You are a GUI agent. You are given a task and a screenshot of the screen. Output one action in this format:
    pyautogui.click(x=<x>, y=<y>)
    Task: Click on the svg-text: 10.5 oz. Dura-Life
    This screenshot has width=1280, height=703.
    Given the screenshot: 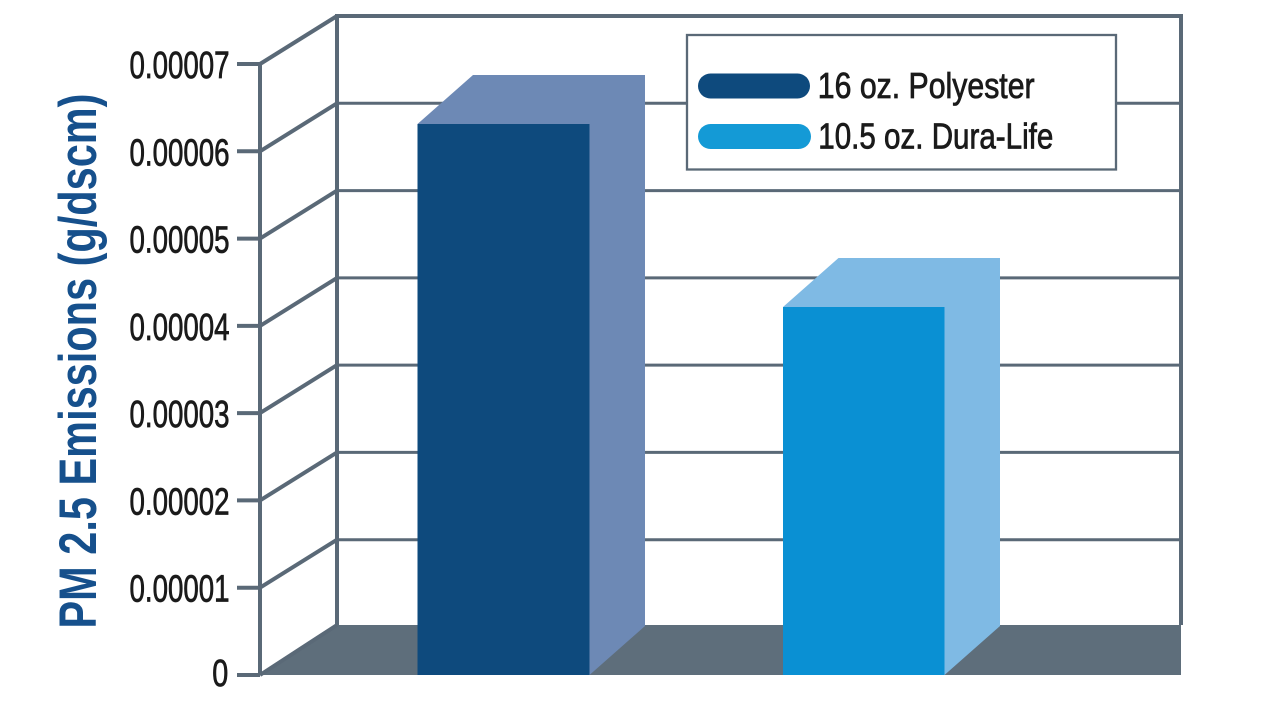 What is the action you would take?
    pyautogui.click(x=935, y=136)
    